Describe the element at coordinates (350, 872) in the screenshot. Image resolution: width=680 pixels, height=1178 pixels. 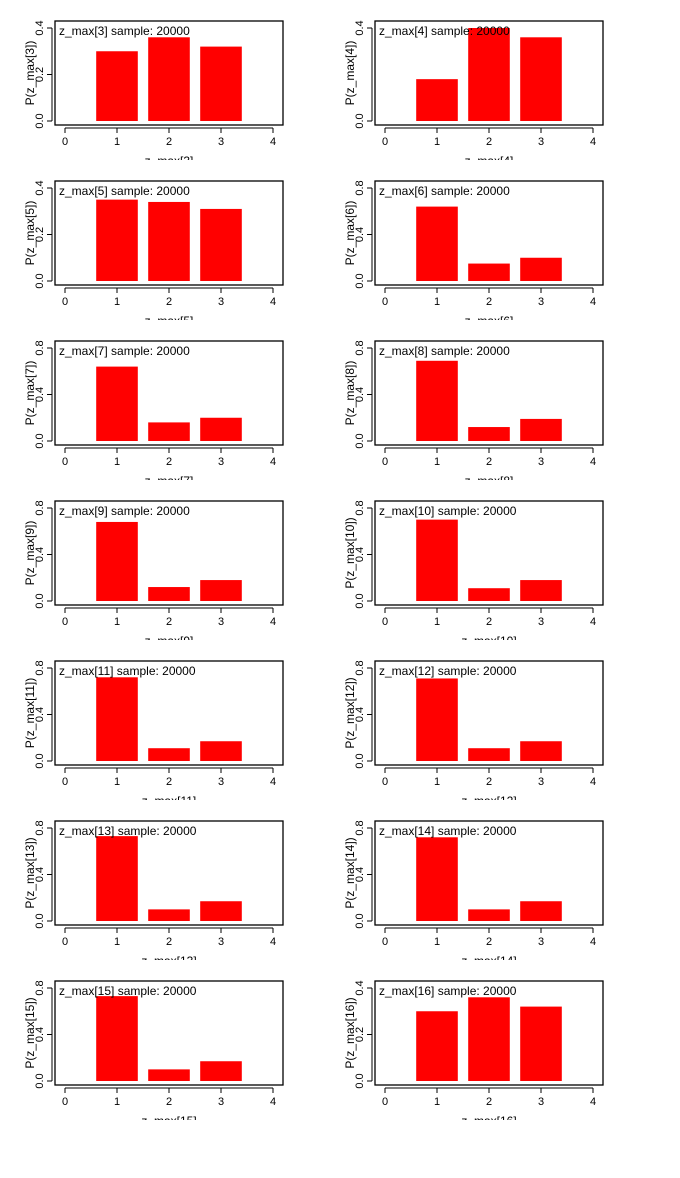
I see `y-axis-label: P(z_max[14])` at that location.